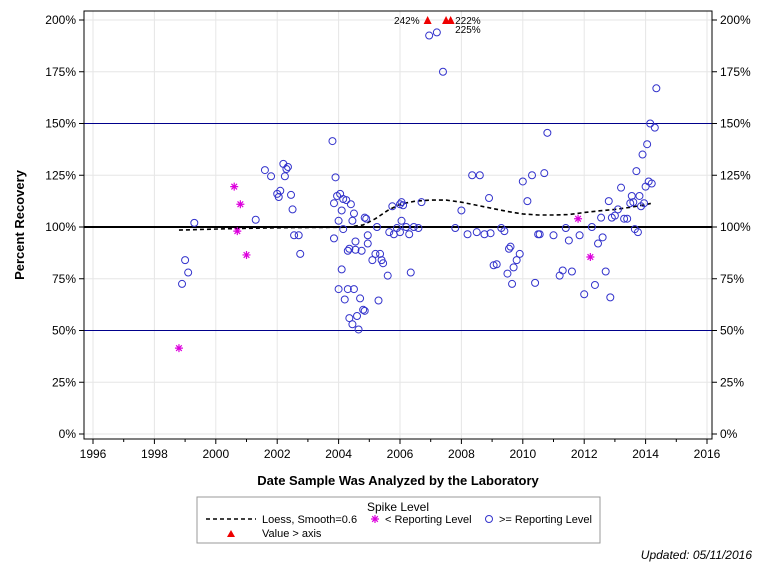  Describe the element at coordinates (309, 520) in the screenshot. I see `legend-loess-label: Loess, Smooth=0.6` at that location.